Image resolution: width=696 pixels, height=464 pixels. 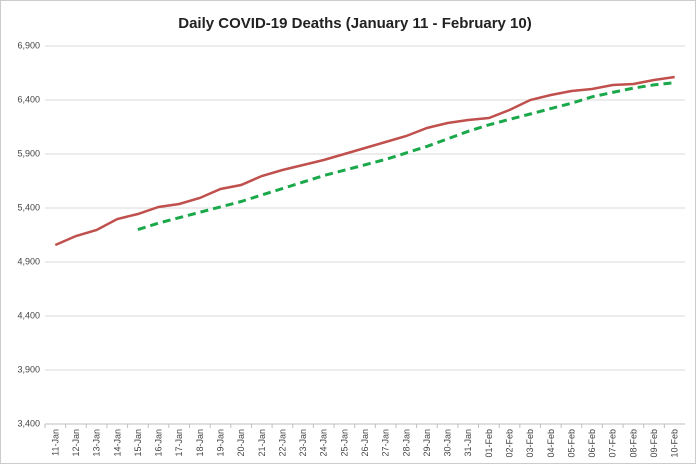 I want to click on y-tick-label: 3,400, so click(x=28, y=423).